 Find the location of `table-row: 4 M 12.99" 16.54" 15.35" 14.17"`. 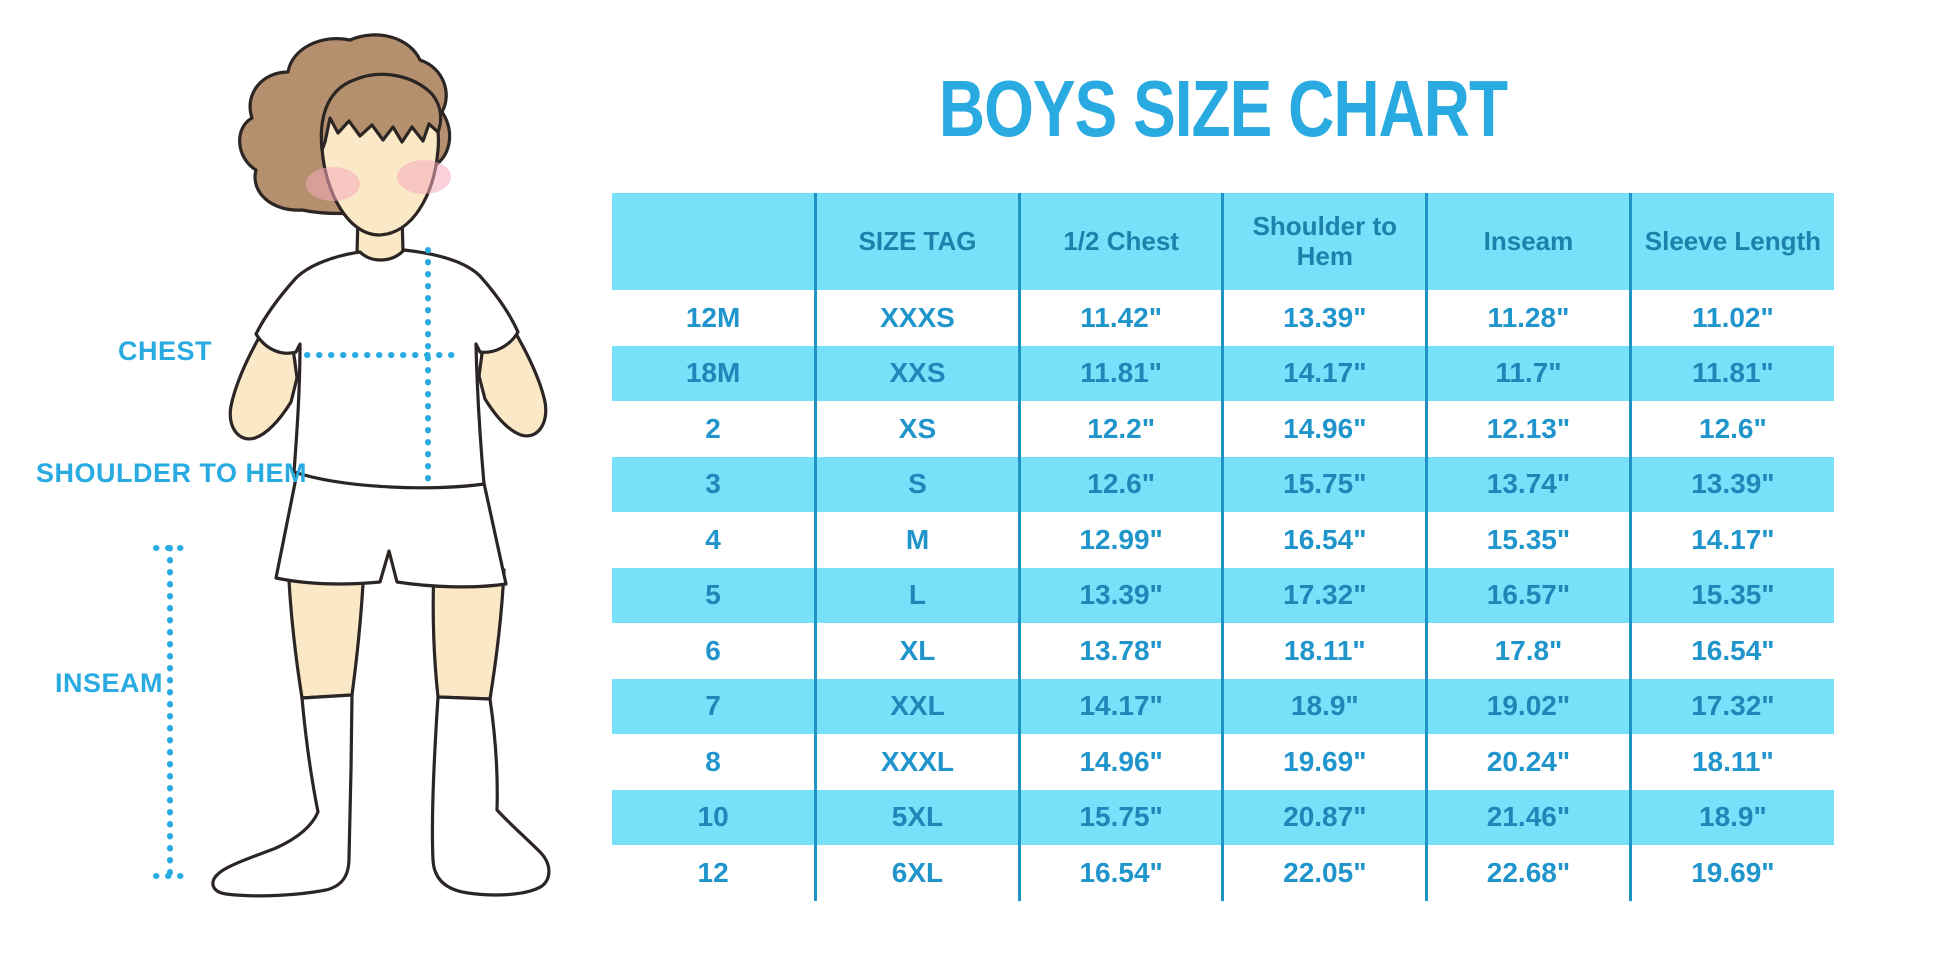

table-row: 4 M 12.99" 16.54" 15.35" 14.17" is located at coordinates (1223, 540).